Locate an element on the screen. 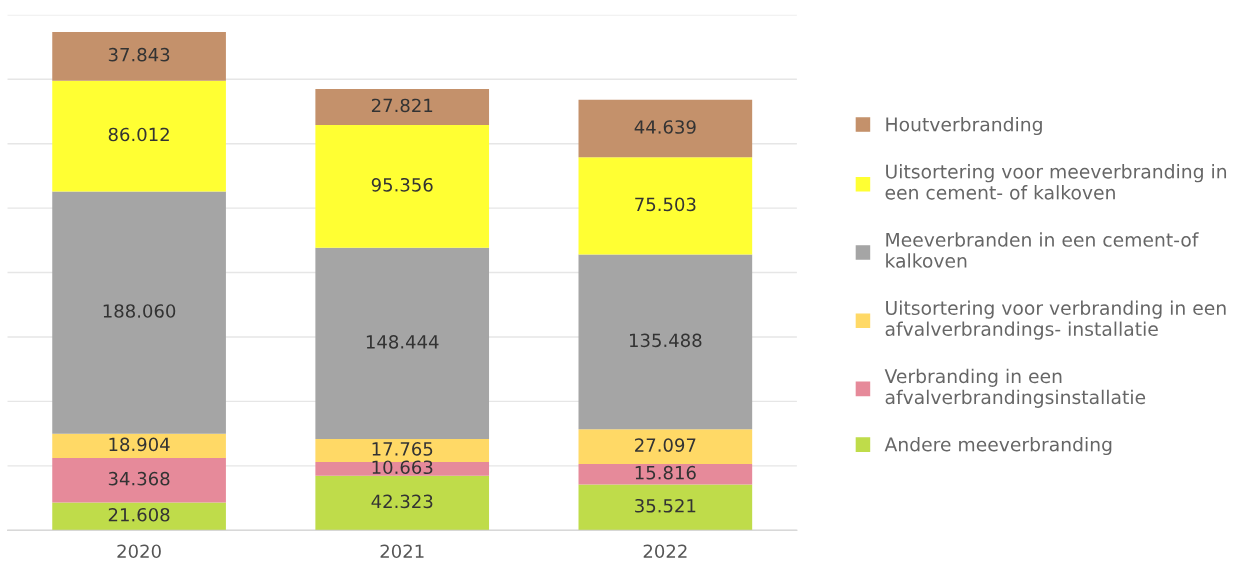  data-label: 21.608 is located at coordinates (139, 514).